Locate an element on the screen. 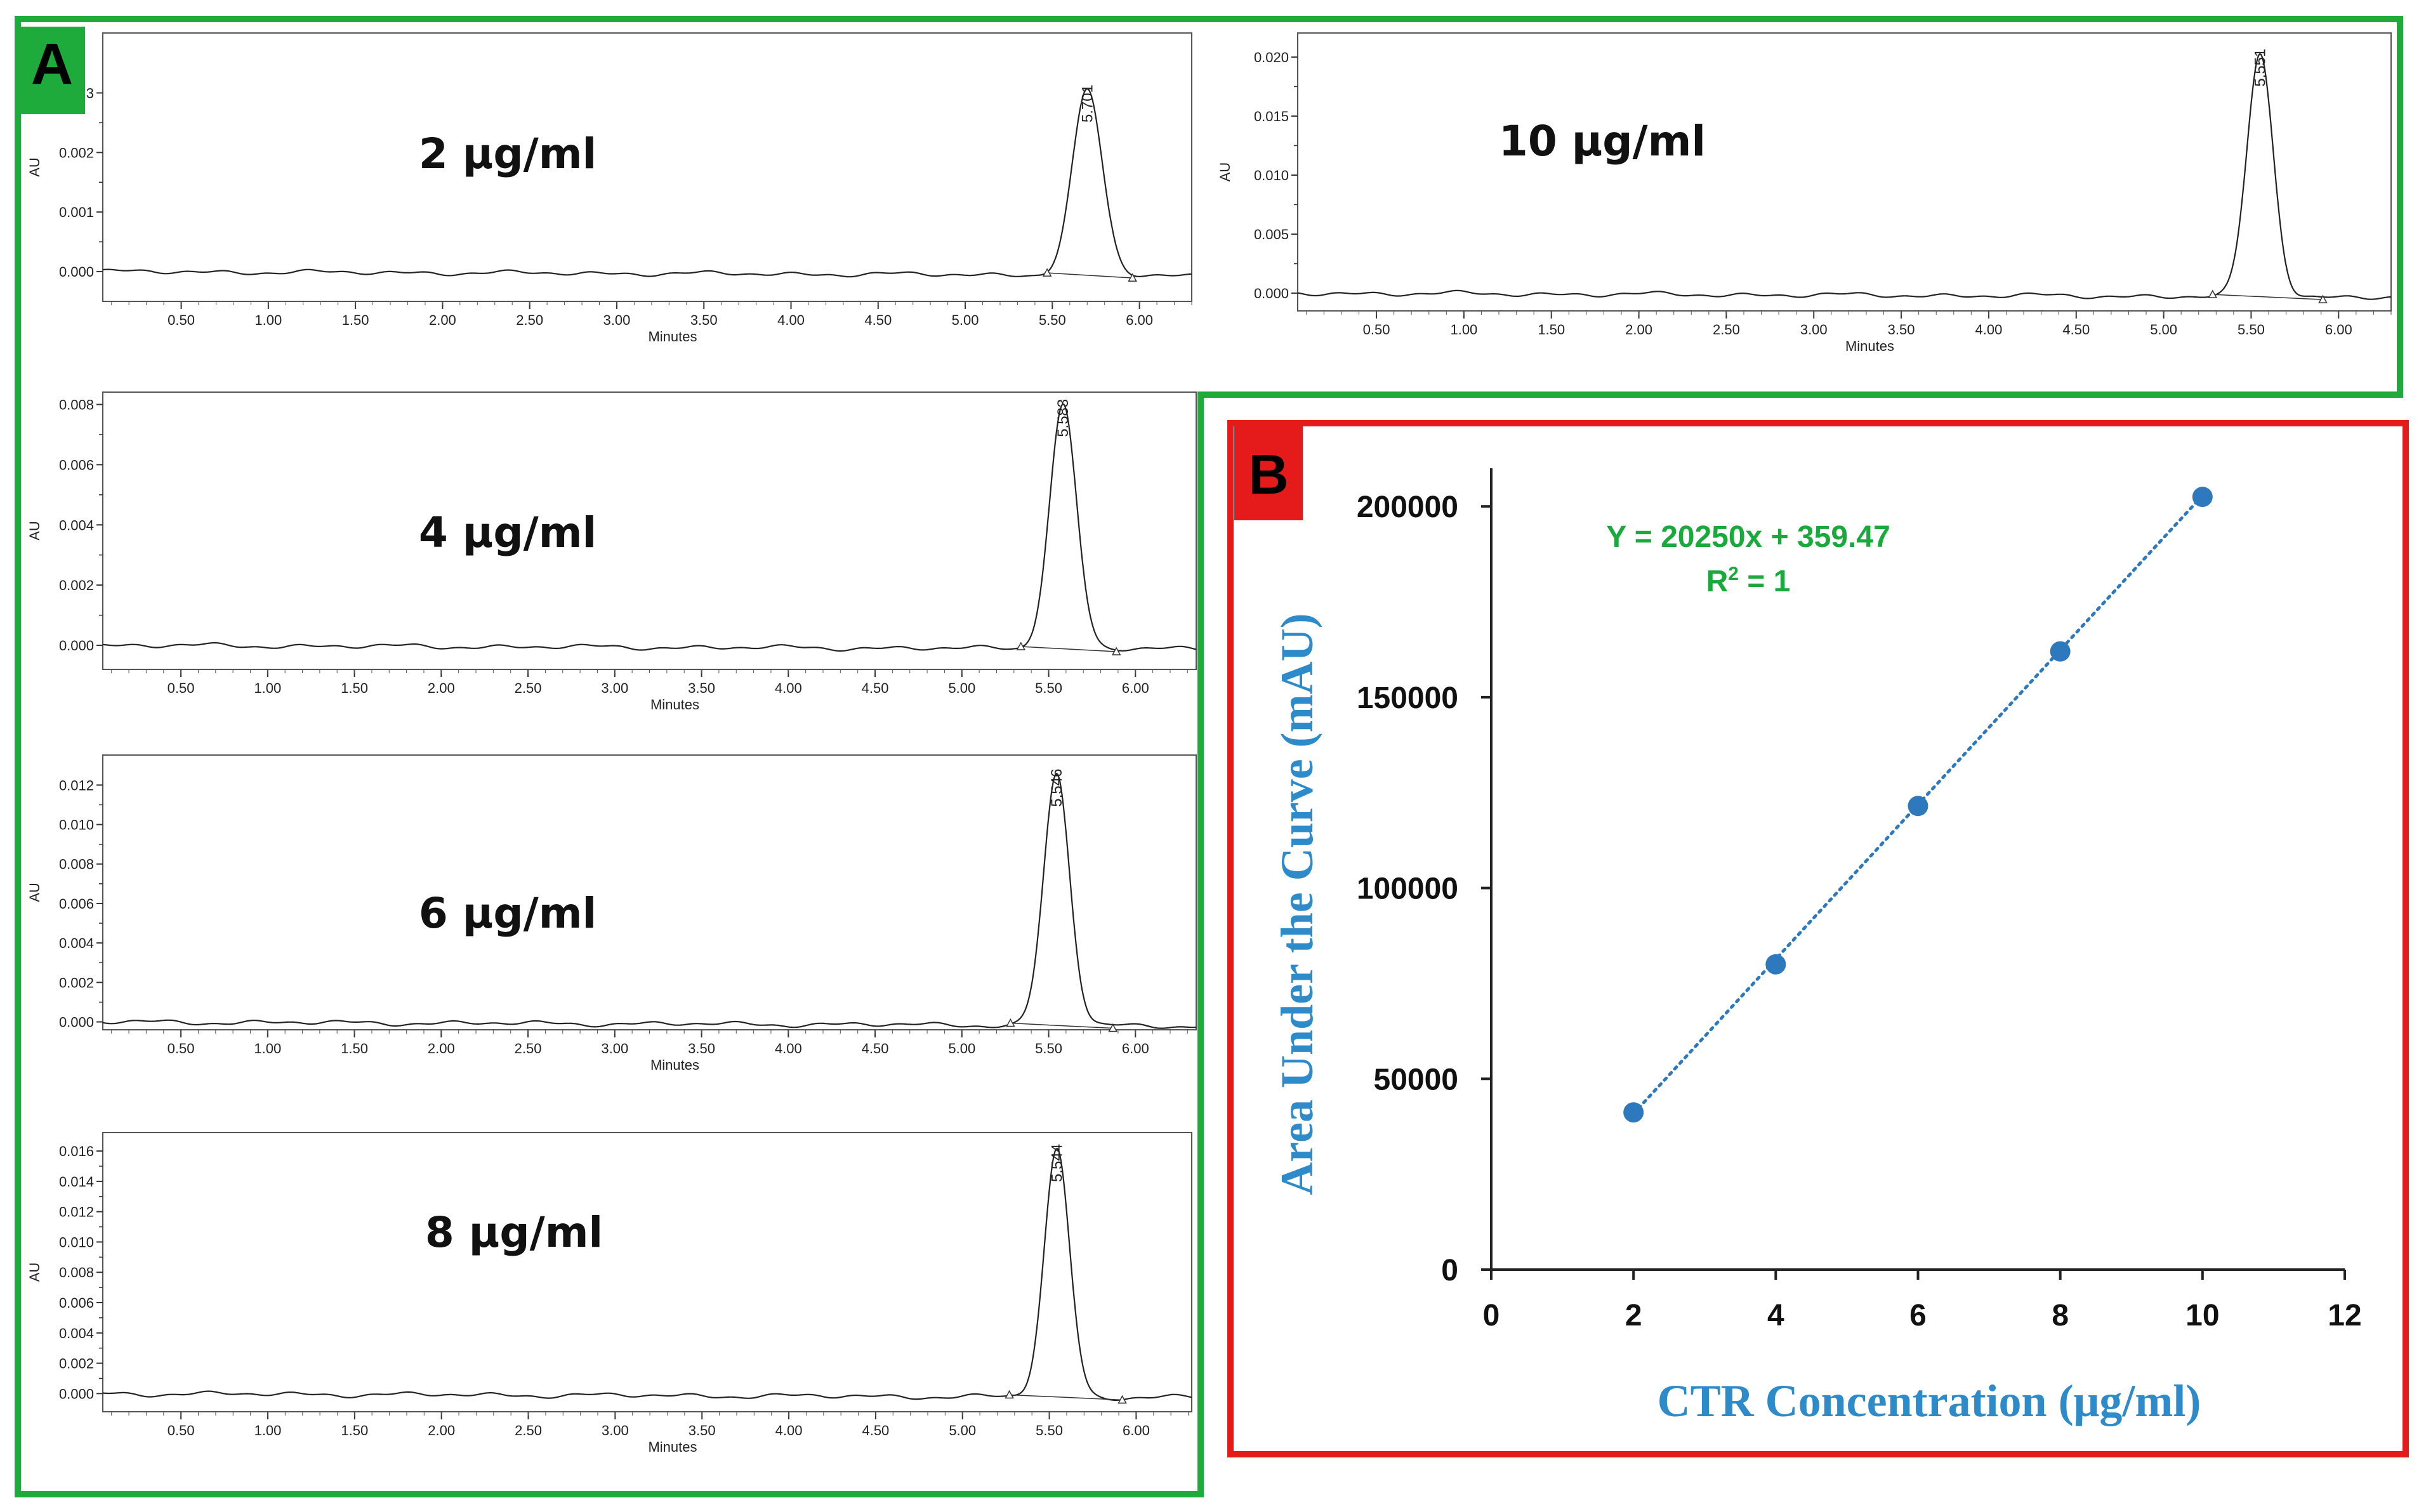 The width and height of the screenshot is (2419, 1512). x-tick-label: 0 is located at coordinates (1491, 1316).